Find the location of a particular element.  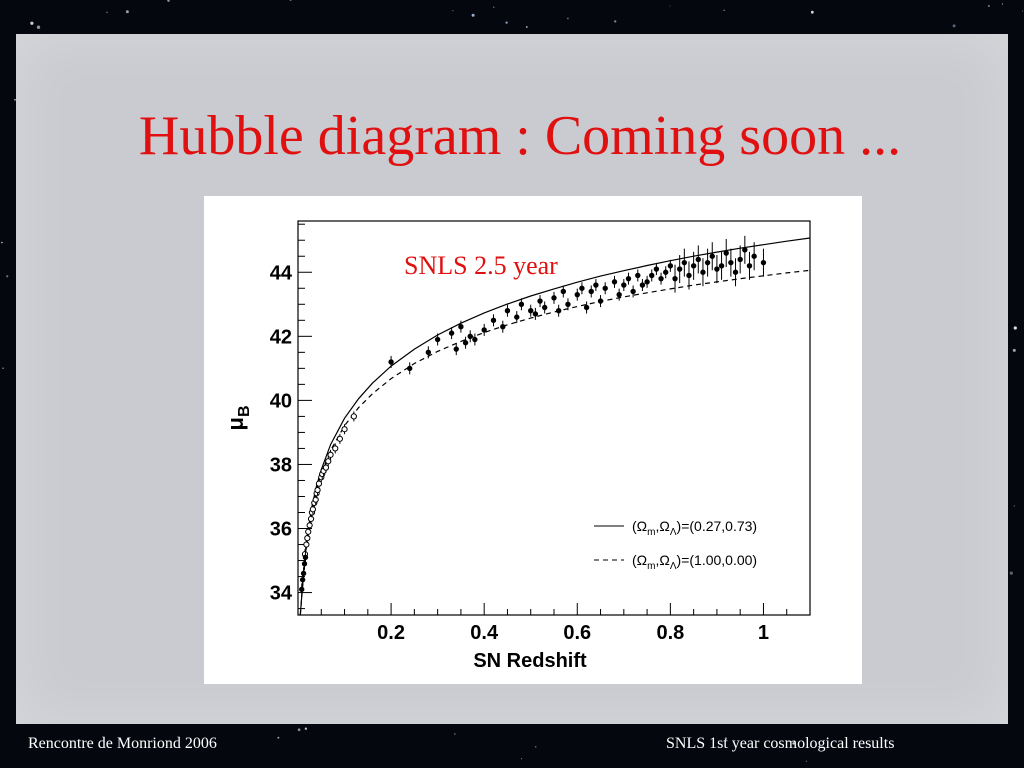

legend-item-dashed: (Ωm,ΩΛ)=(1.00,0.00) is located at coordinates (694, 562).